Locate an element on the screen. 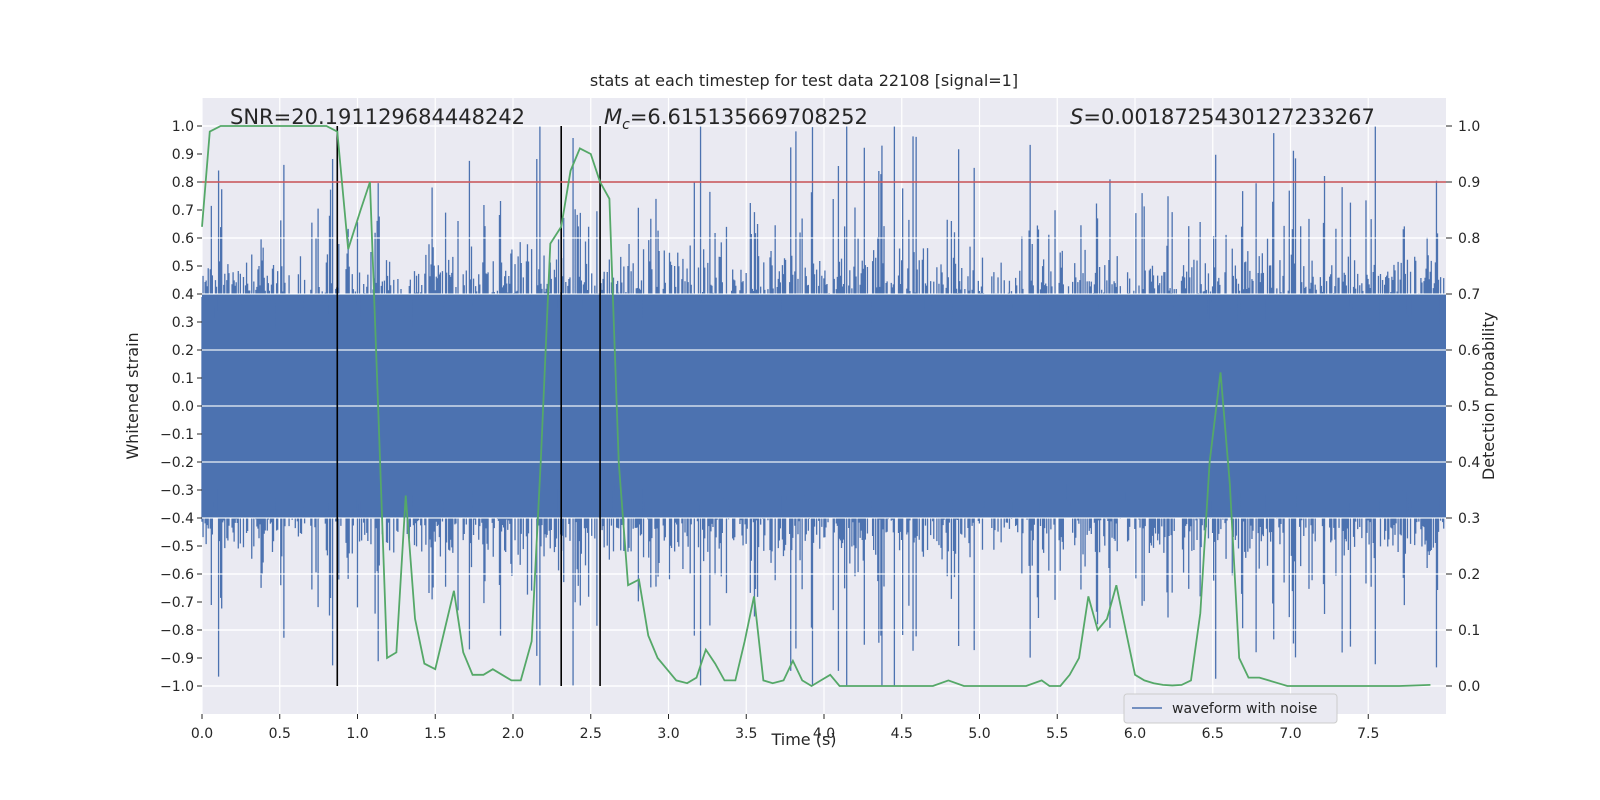 The height and width of the screenshot is (800, 1600). y-tick-label: −0.9 is located at coordinates (177, 659).